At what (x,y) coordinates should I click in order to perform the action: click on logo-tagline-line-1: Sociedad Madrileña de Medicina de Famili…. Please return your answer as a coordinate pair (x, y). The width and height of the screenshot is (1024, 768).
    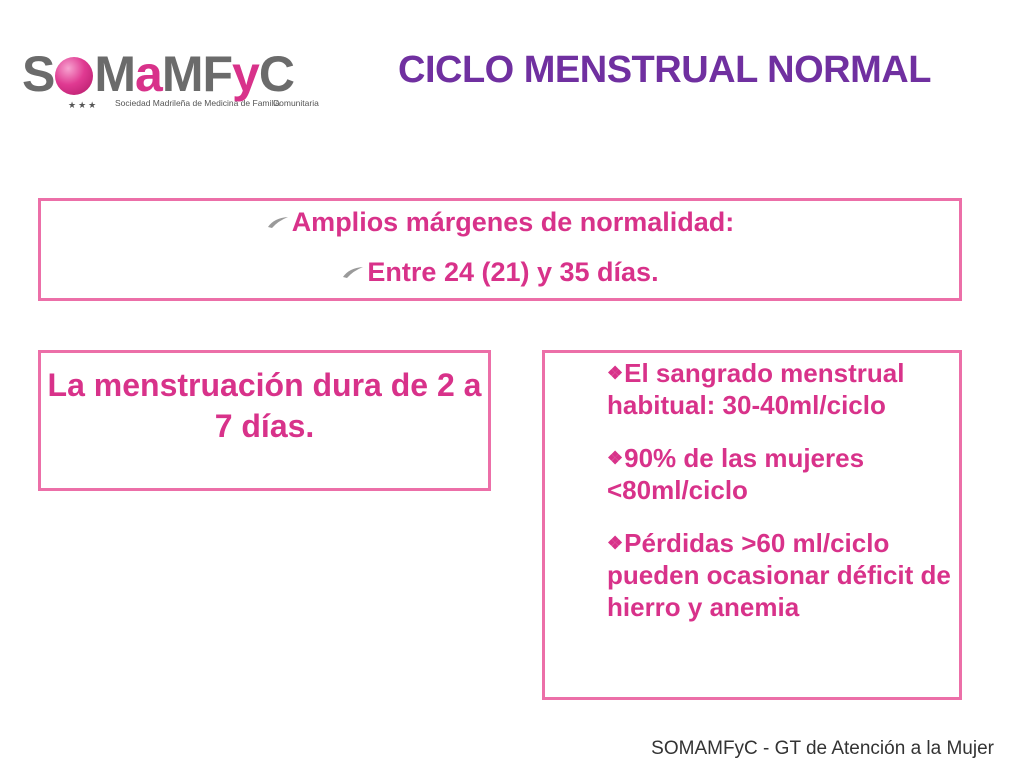
    Looking at the image, I should click on (197, 103).